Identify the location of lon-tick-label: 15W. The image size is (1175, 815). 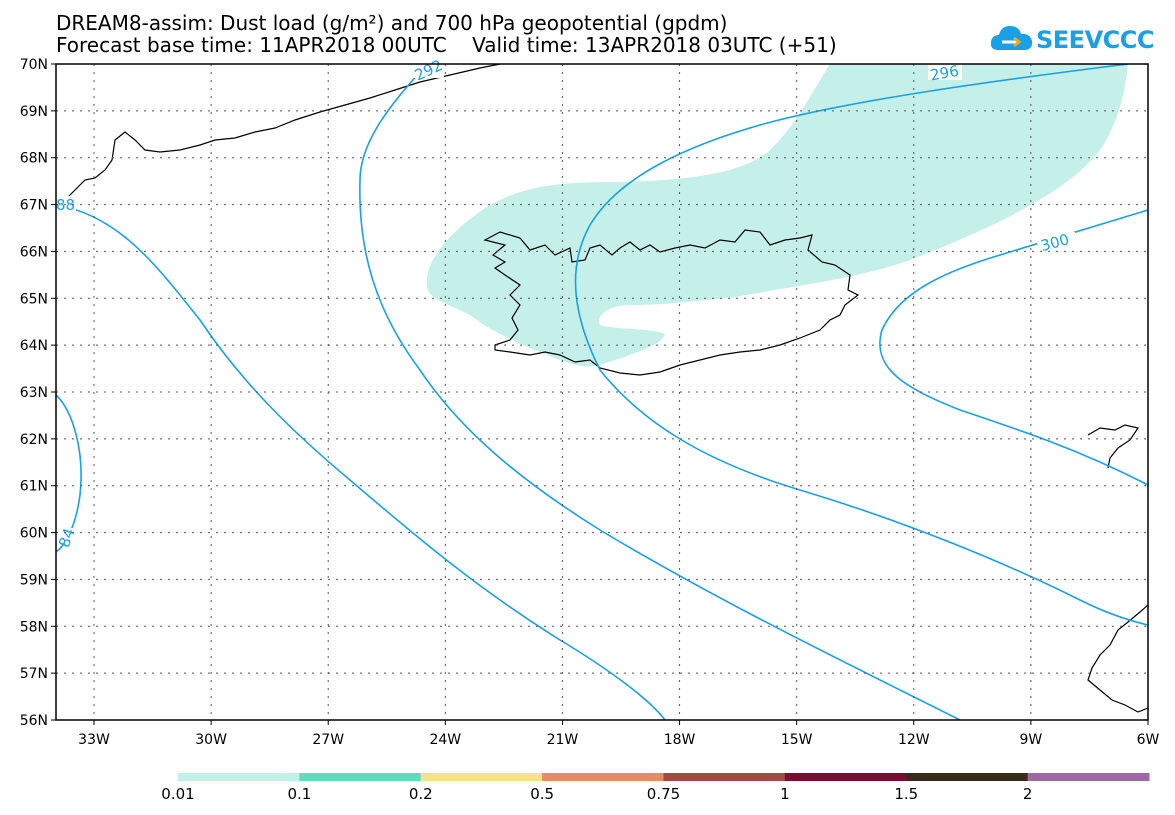
(797, 740).